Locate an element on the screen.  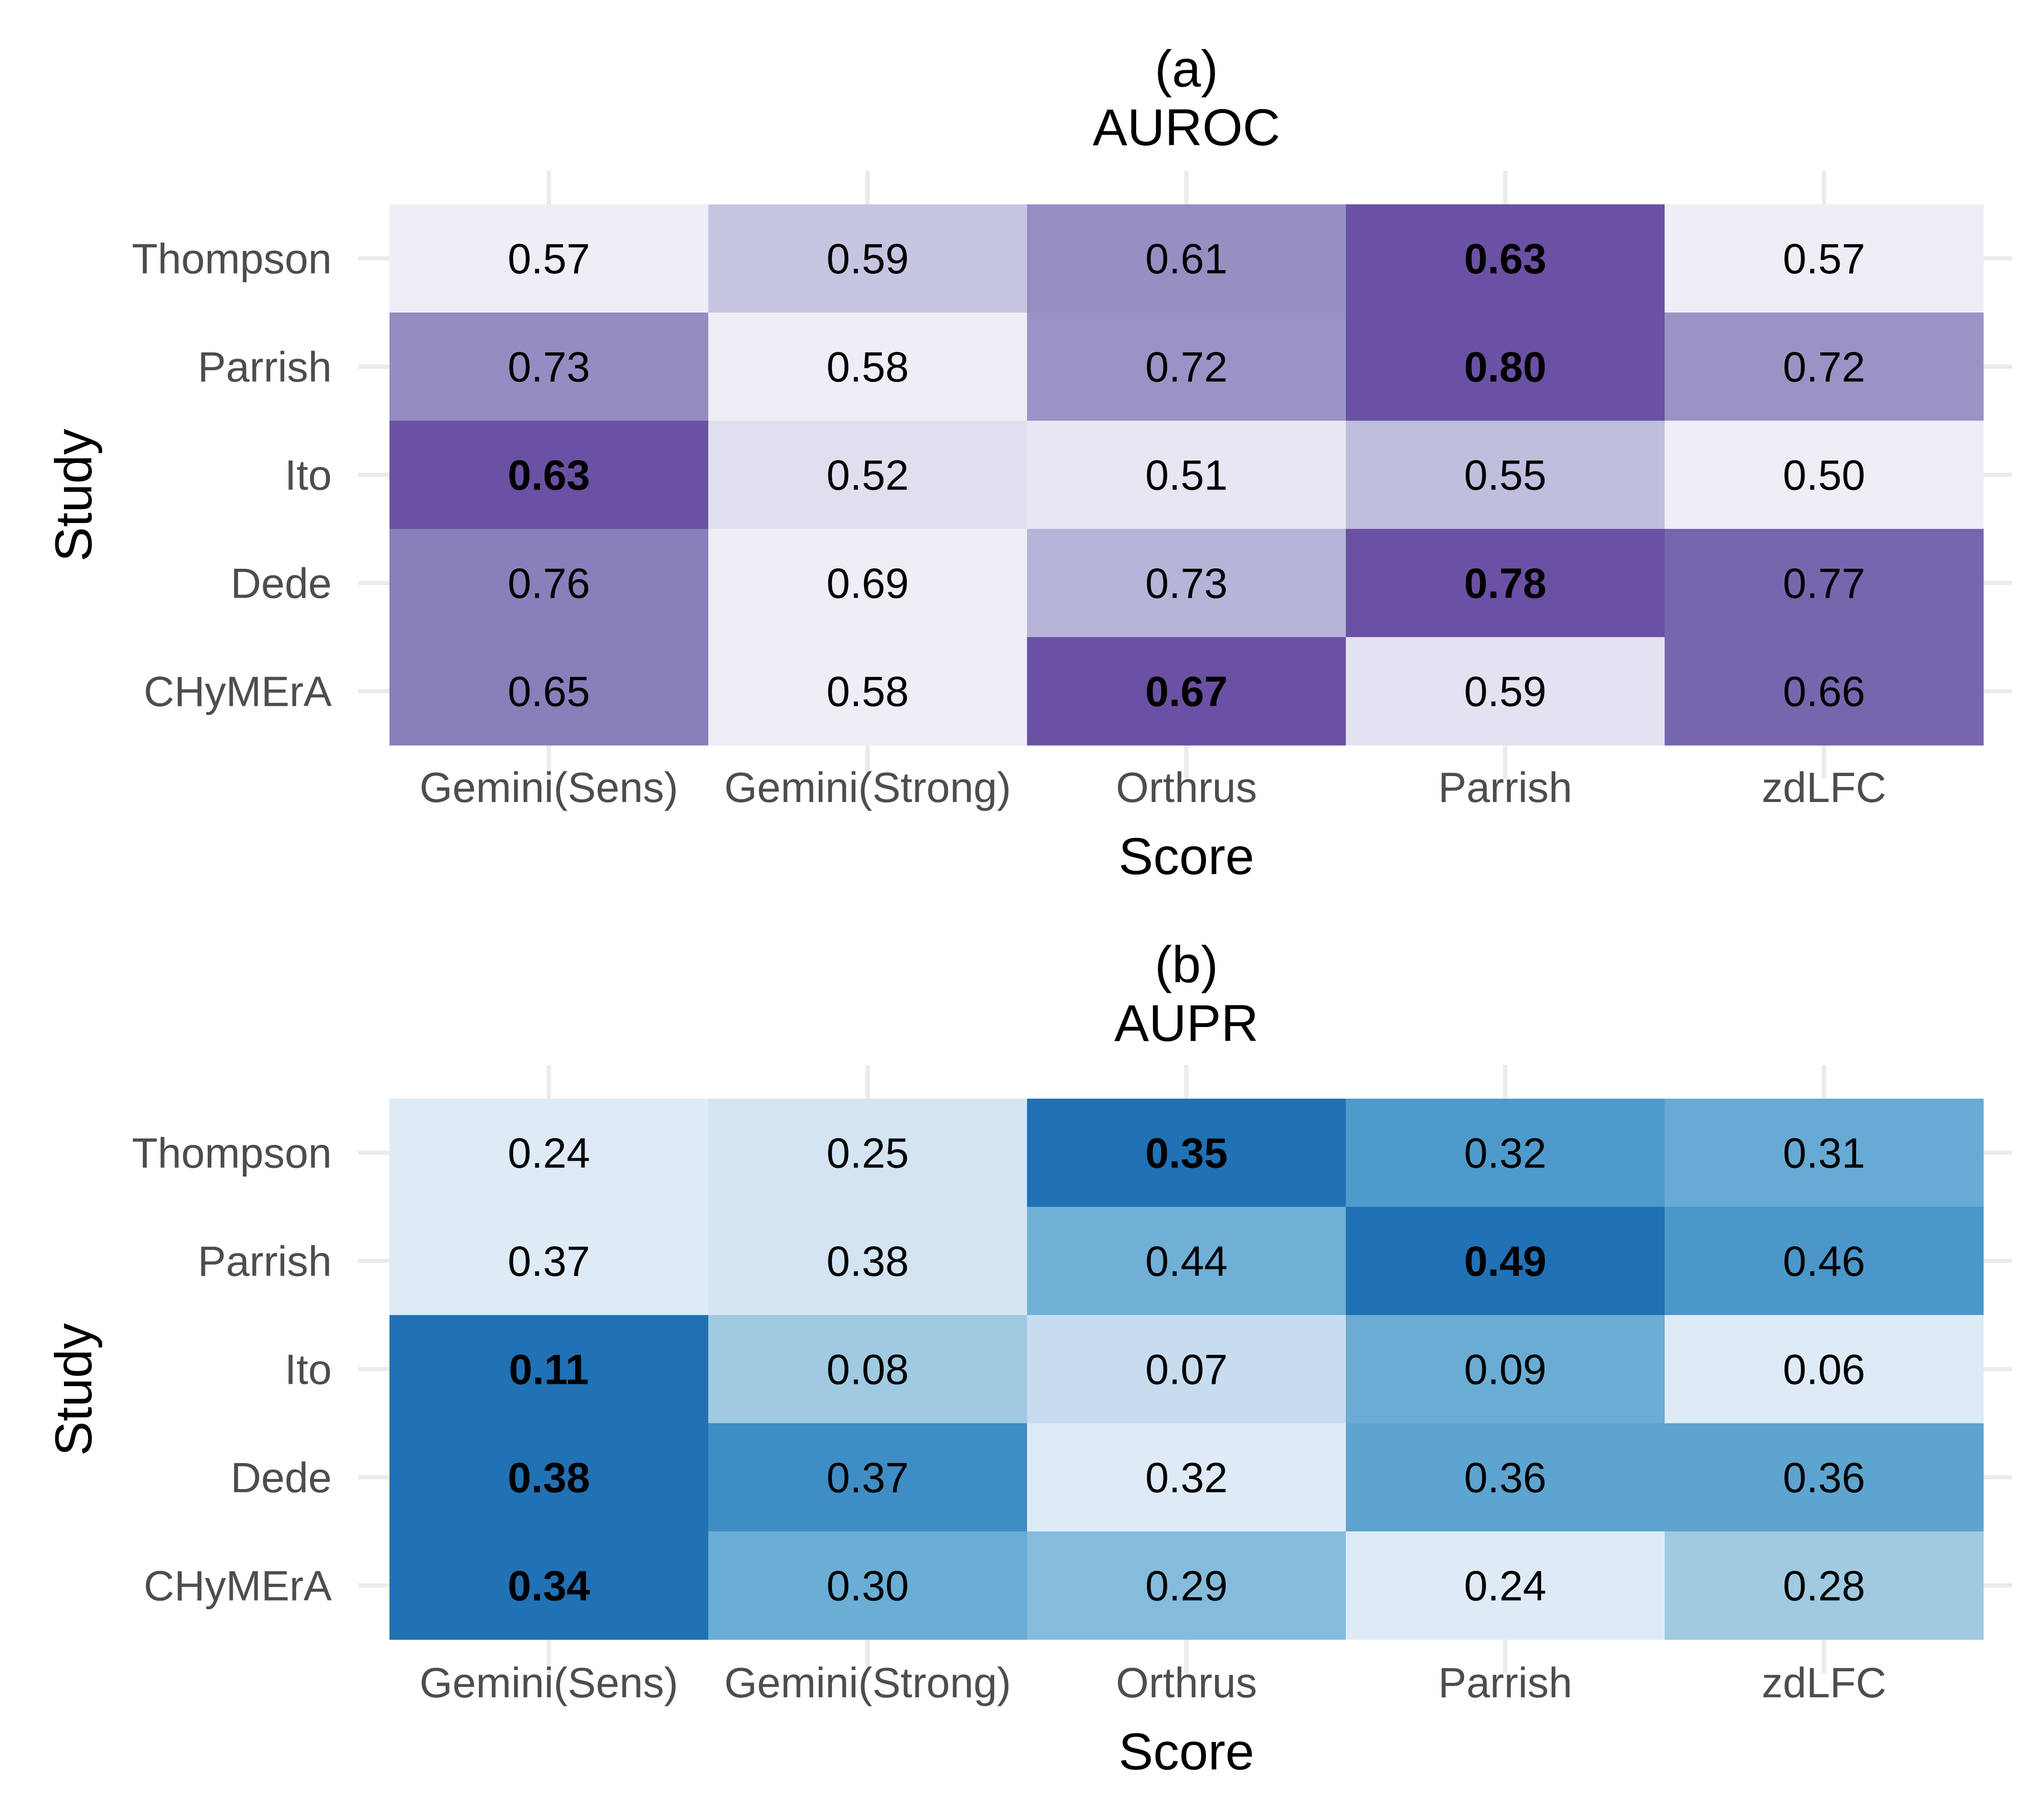
cell-value-label: 0.24 is located at coordinates (1505, 1586).